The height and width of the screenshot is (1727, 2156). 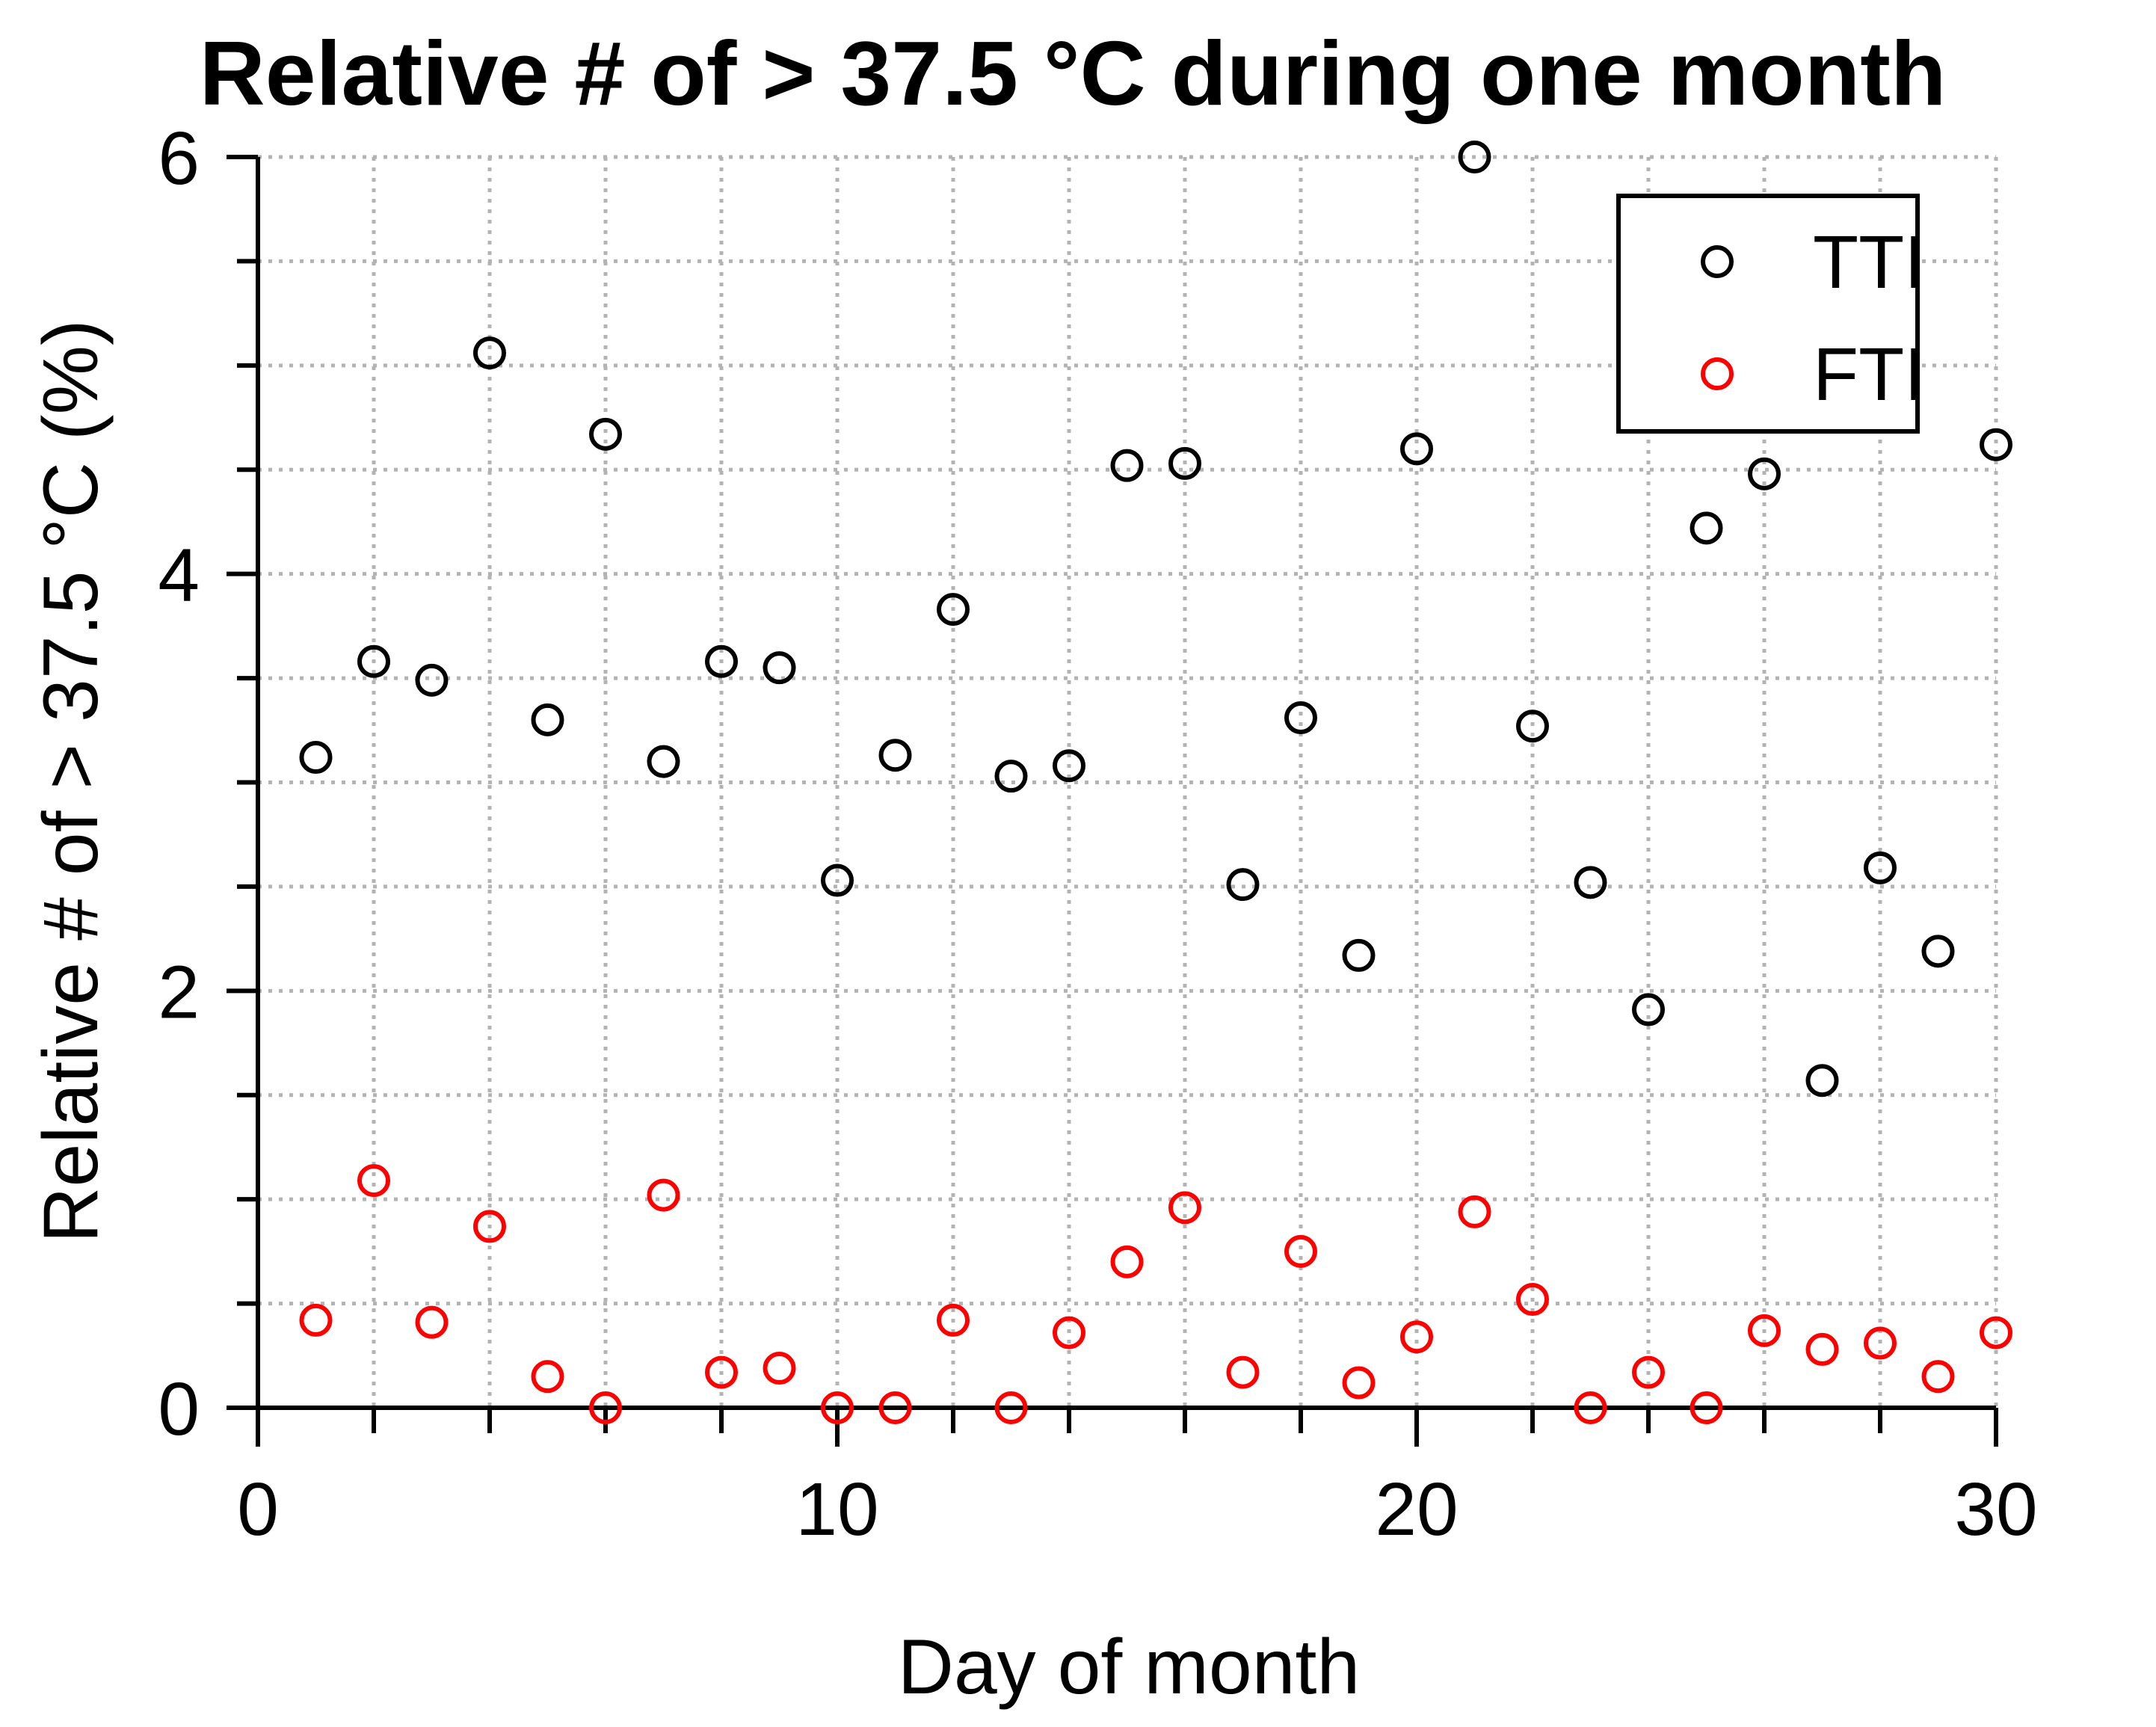 What do you see at coordinates (179, 992) in the screenshot?
I see `y-tick-label: 2` at bounding box center [179, 992].